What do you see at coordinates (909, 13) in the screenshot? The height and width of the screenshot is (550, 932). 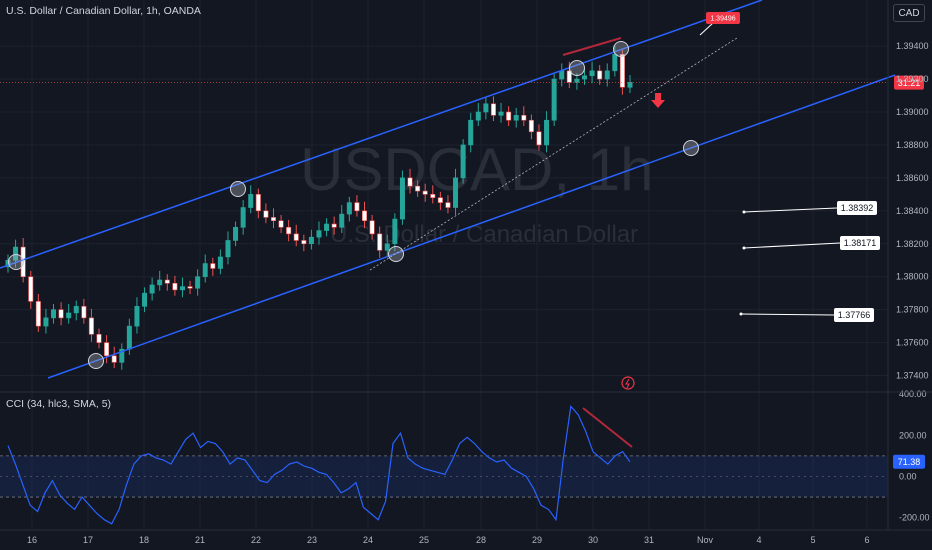 I see `currency-button: CAD` at bounding box center [909, 13].